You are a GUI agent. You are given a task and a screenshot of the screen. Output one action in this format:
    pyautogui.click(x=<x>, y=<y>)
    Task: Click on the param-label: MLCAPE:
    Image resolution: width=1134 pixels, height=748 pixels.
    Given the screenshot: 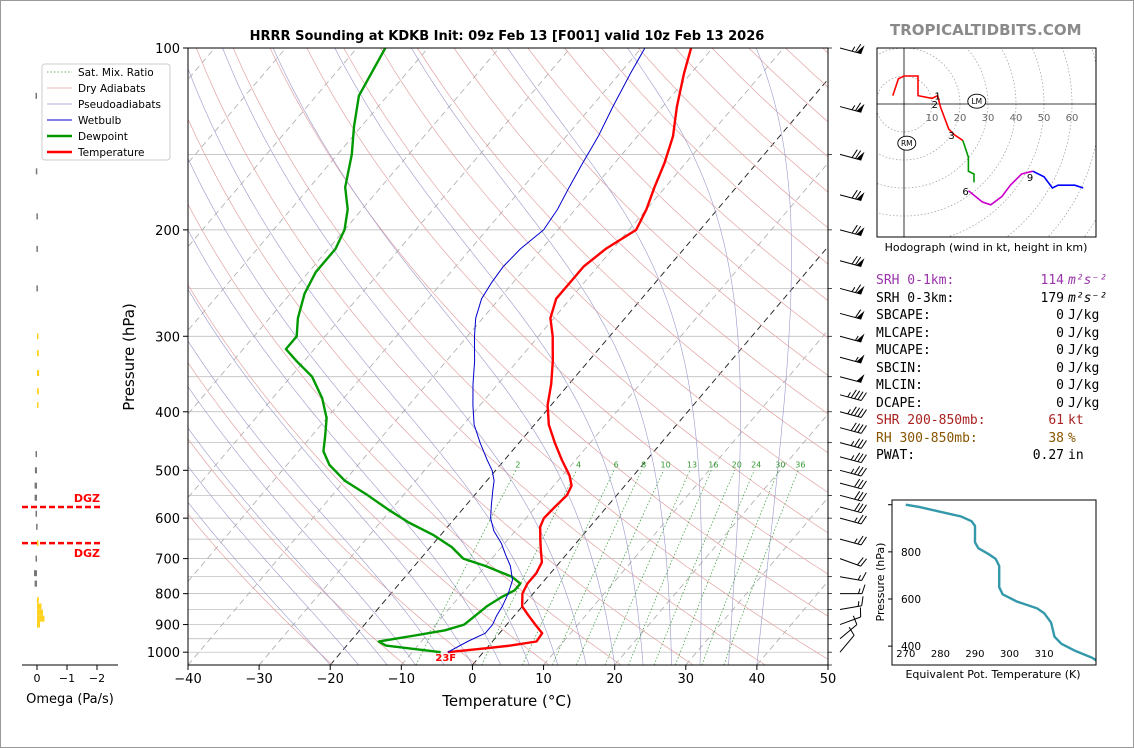 What is the action you would take?
    pyautogui.click(x=903, y=333)
    